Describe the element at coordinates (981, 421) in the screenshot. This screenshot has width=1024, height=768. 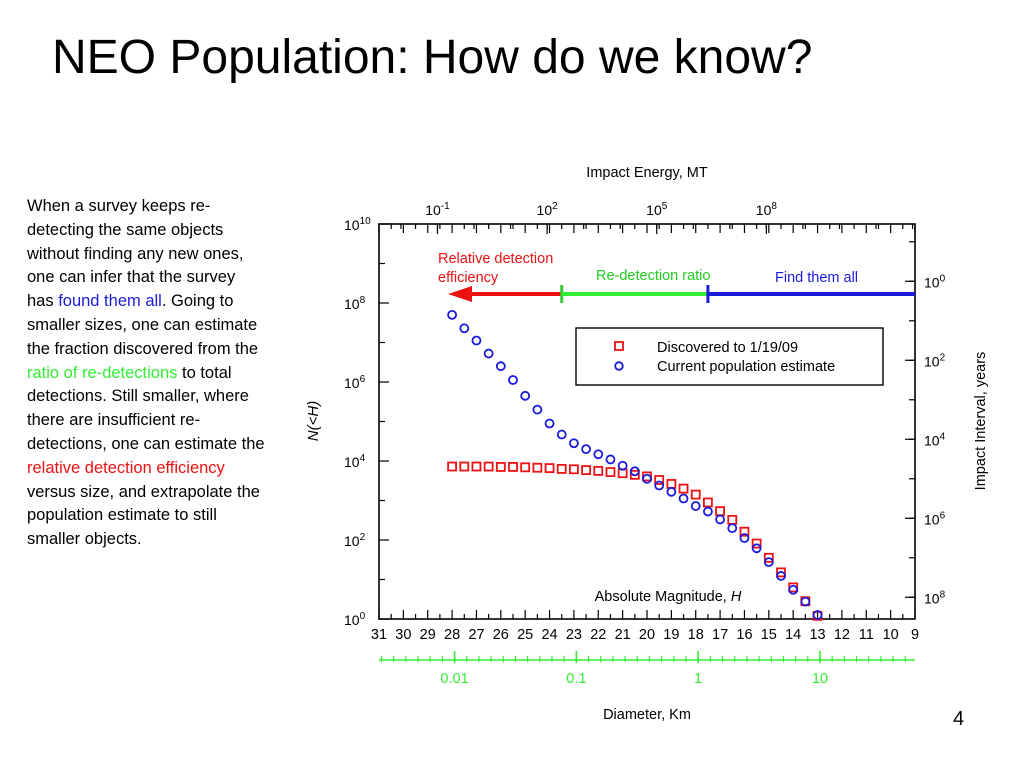
I see `right-axis-label: Impact Interval, years` at that location.